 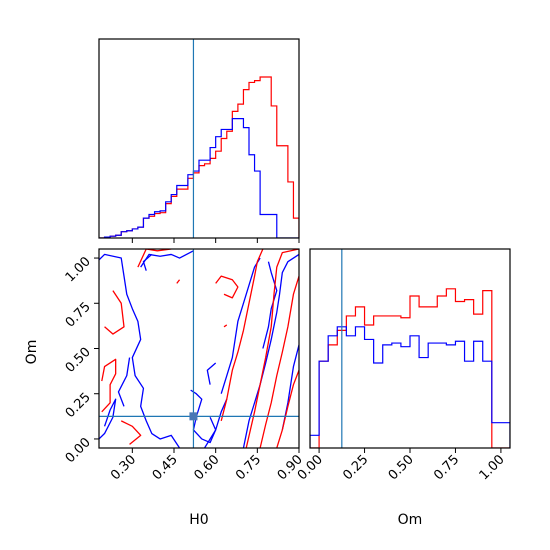 I want to click on y-tick-label: 0.25, so click(x=78, y=405).